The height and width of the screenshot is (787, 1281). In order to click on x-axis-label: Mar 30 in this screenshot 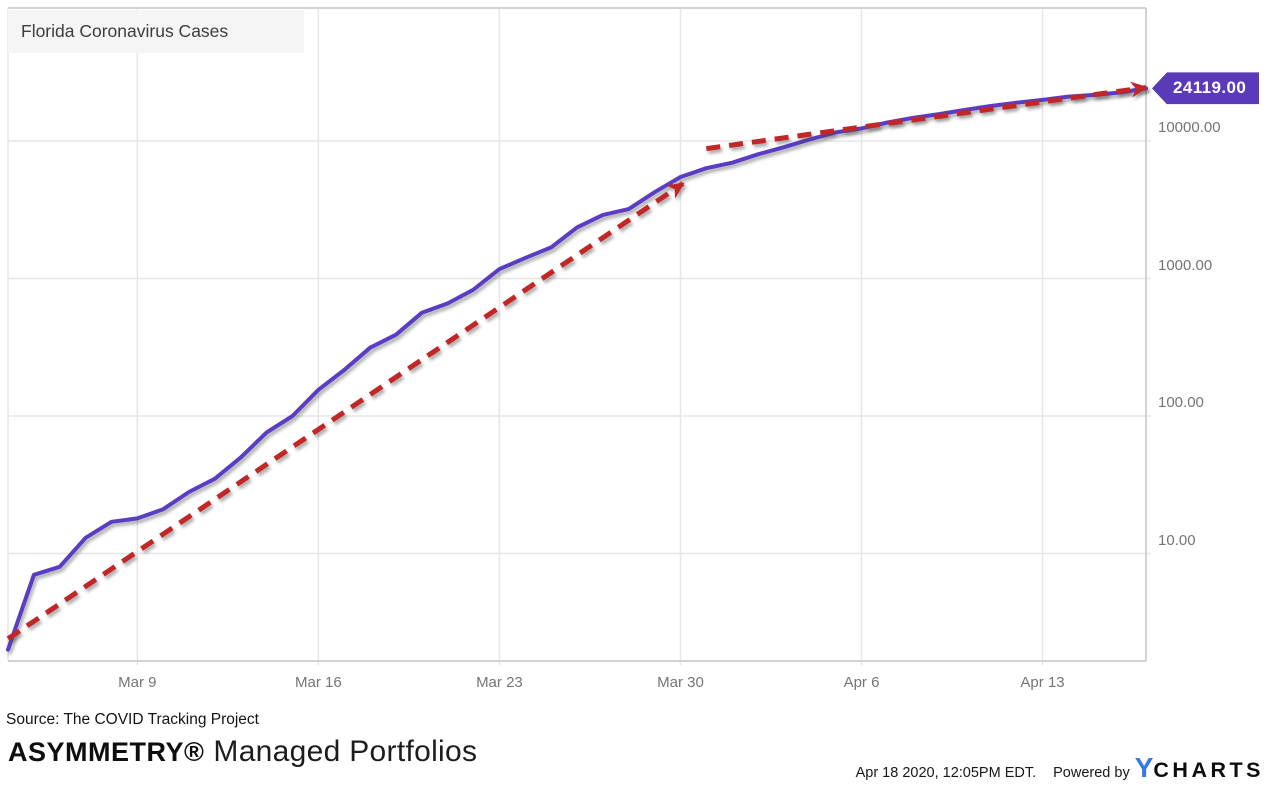, I will do `click(680, 682)`.